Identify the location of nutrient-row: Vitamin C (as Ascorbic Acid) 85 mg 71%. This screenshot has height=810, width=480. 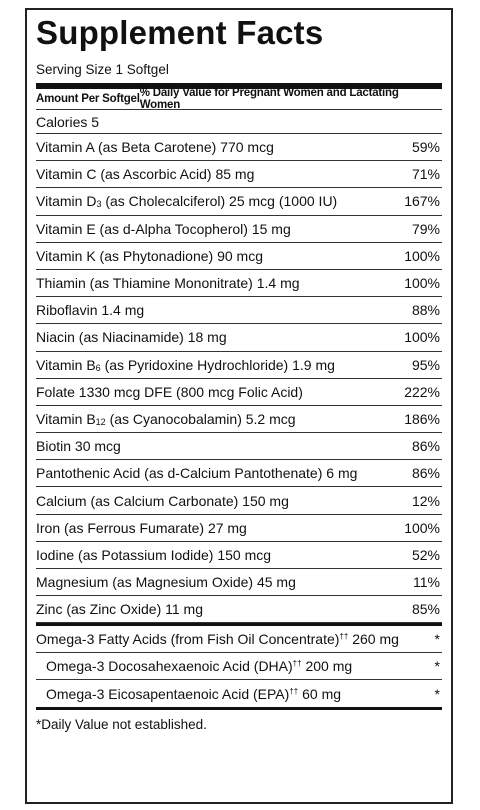
(239, 175).